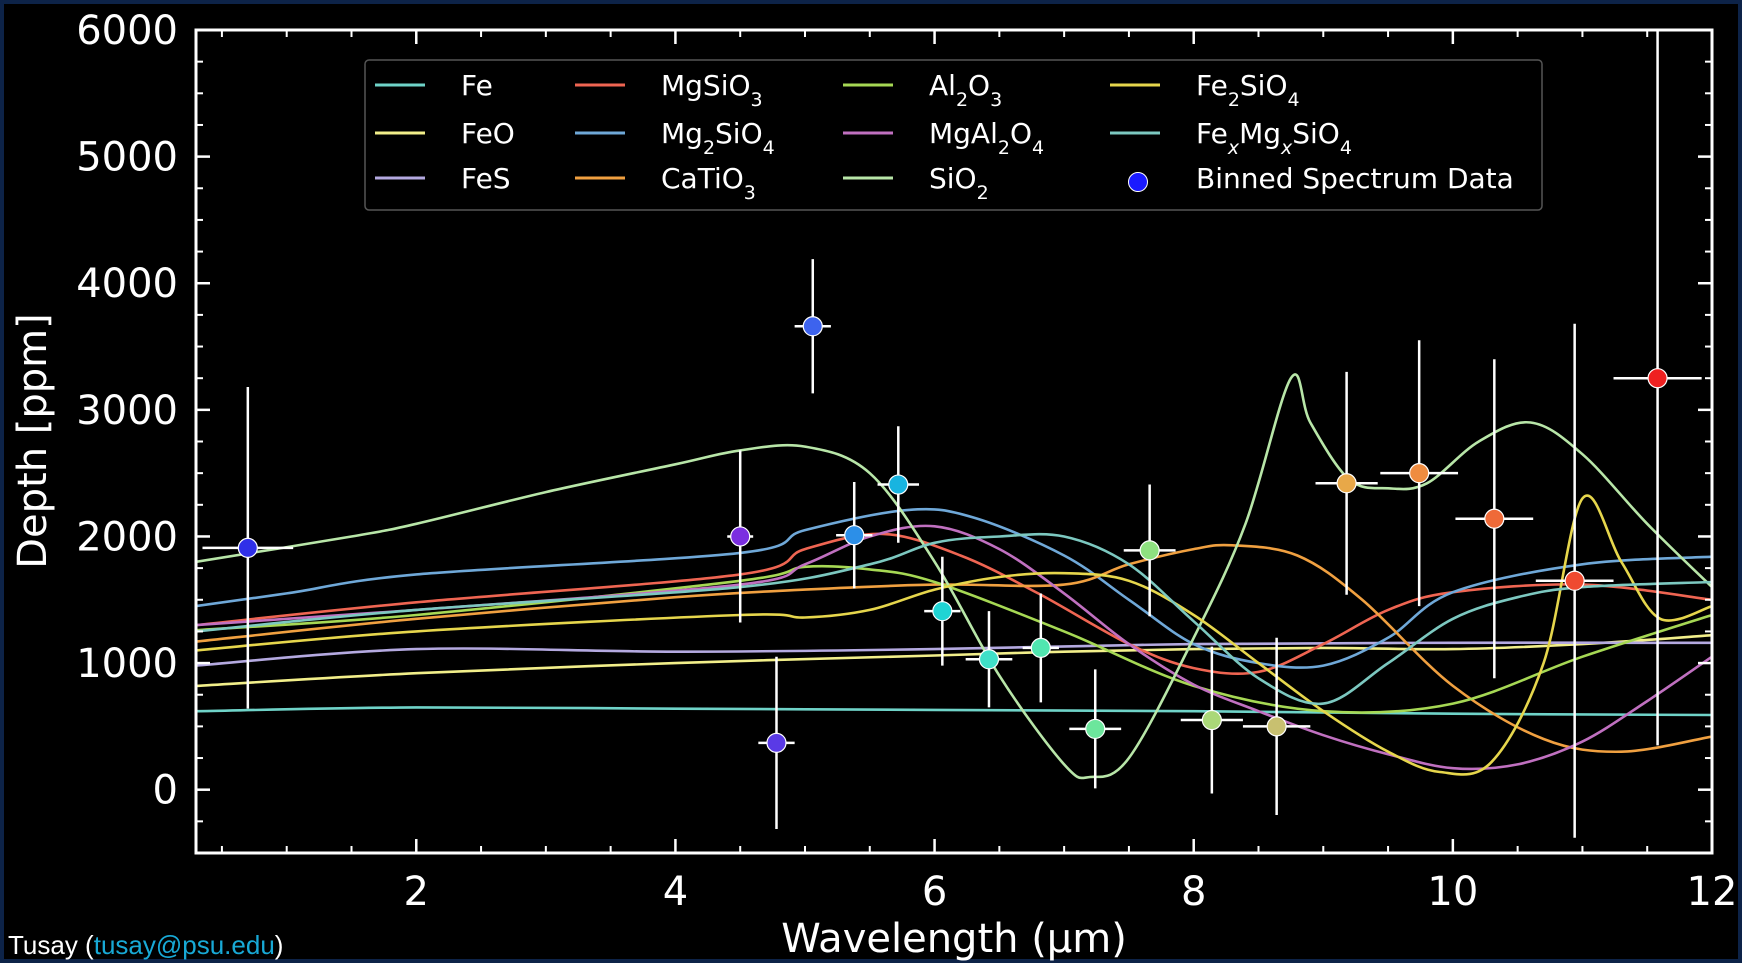  Describe the element at coordinates (1138, 182) in the screenshot. I see `legend-marker` at that location.